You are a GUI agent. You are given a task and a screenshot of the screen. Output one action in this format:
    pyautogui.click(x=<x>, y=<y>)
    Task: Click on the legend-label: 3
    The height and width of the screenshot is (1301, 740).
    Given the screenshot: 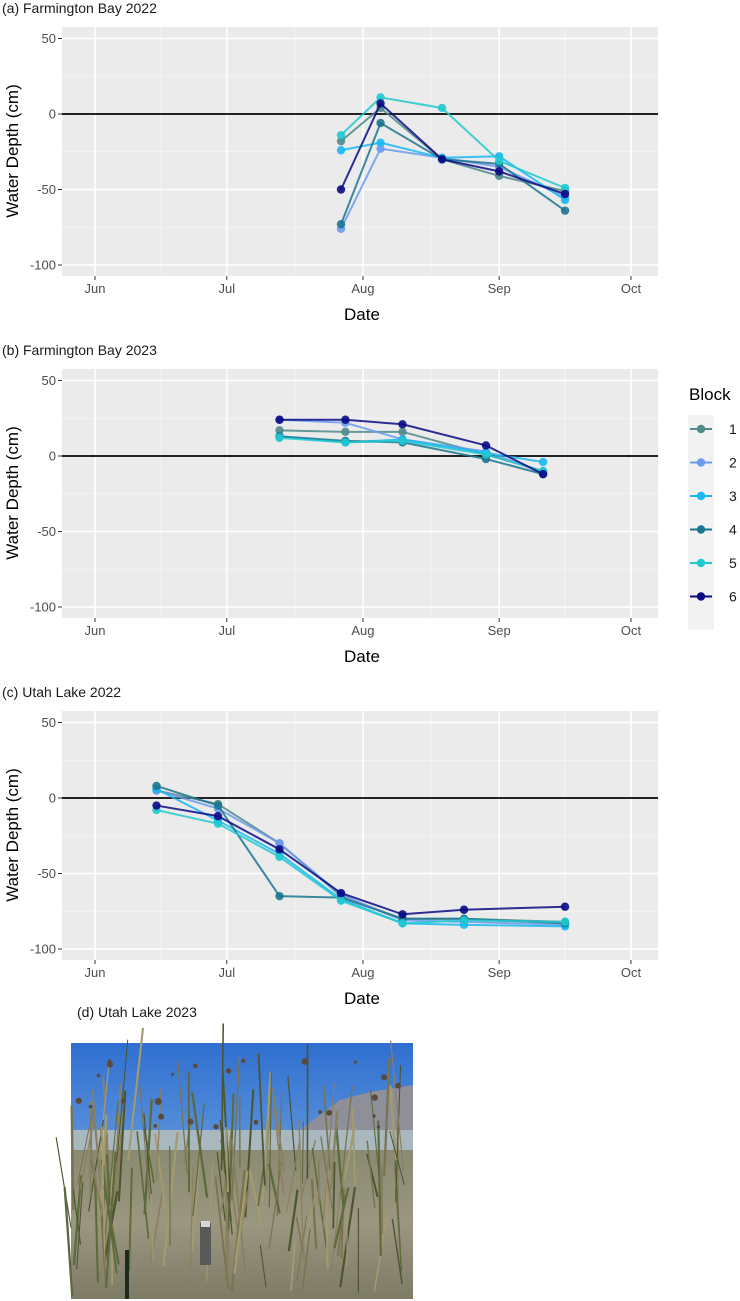 What is the action you would take?
    pyautogui.click(x=733, y=496)
    